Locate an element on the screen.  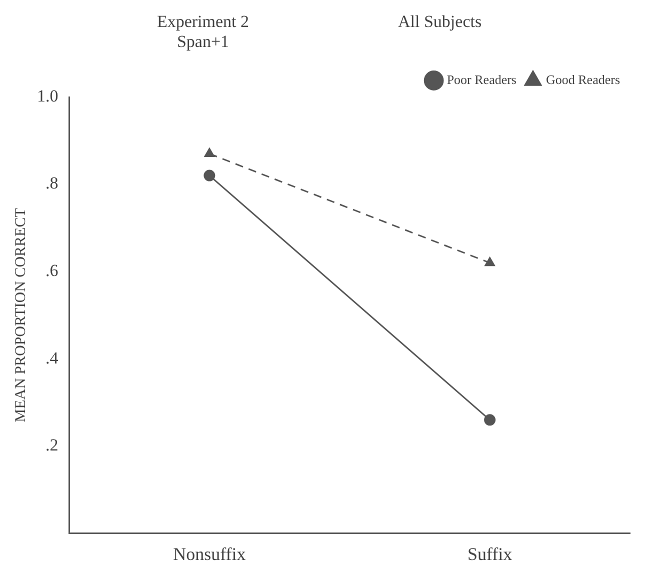
chart-title: Experiment 2 is located at coordinates (203, 22).